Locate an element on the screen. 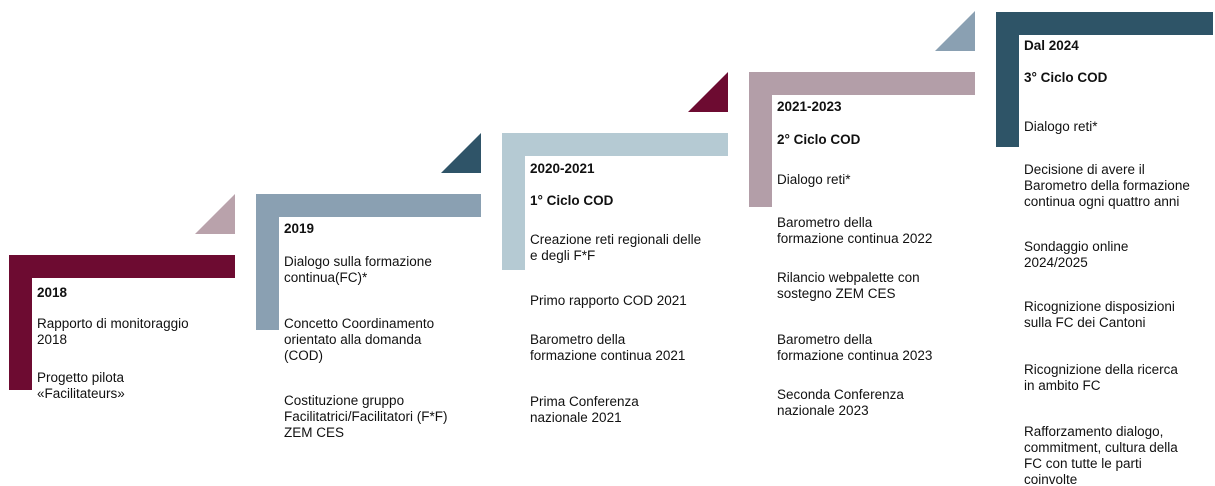 This screenshot has width=1215, height=486. item-line: continua ogni quattro anni is located at coordinates (1102, 201).